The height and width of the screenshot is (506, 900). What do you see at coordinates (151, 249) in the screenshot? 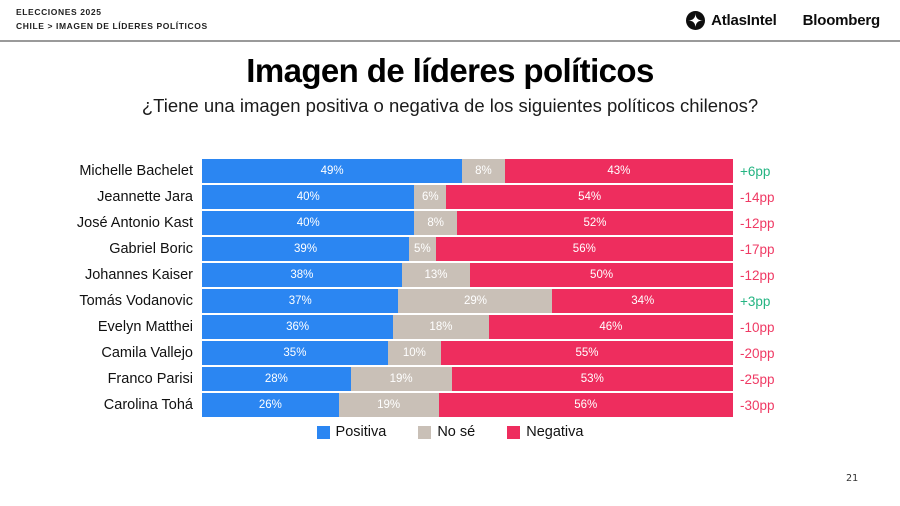
I see `row-label: Gabriel Boric` at bounding box center [151, 249].